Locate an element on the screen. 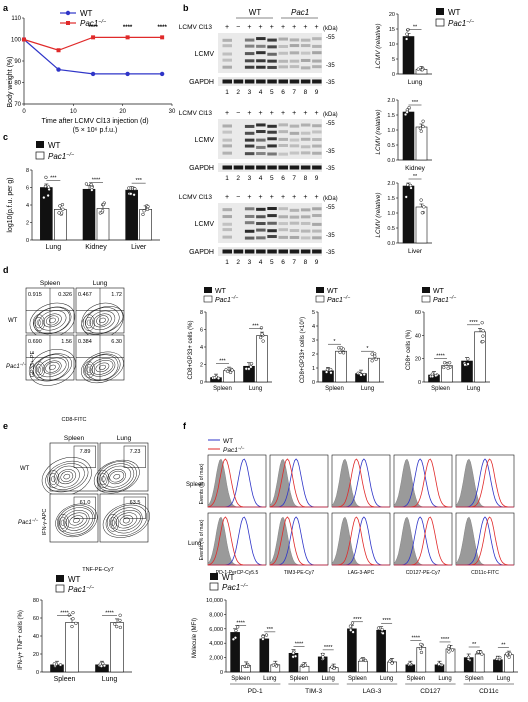 The image size is (528, 702). flow-quad-value: 0.326 is located at coordinates (65, 295).